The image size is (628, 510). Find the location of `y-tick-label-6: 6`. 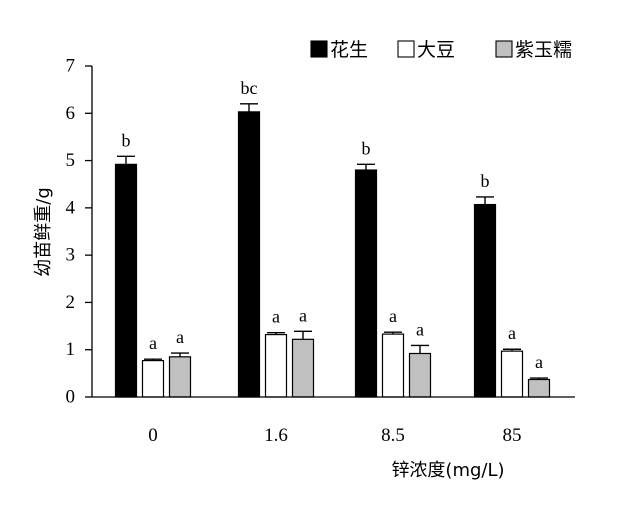

y-tick-label-6: 6 is located at coordinates (71, 113).